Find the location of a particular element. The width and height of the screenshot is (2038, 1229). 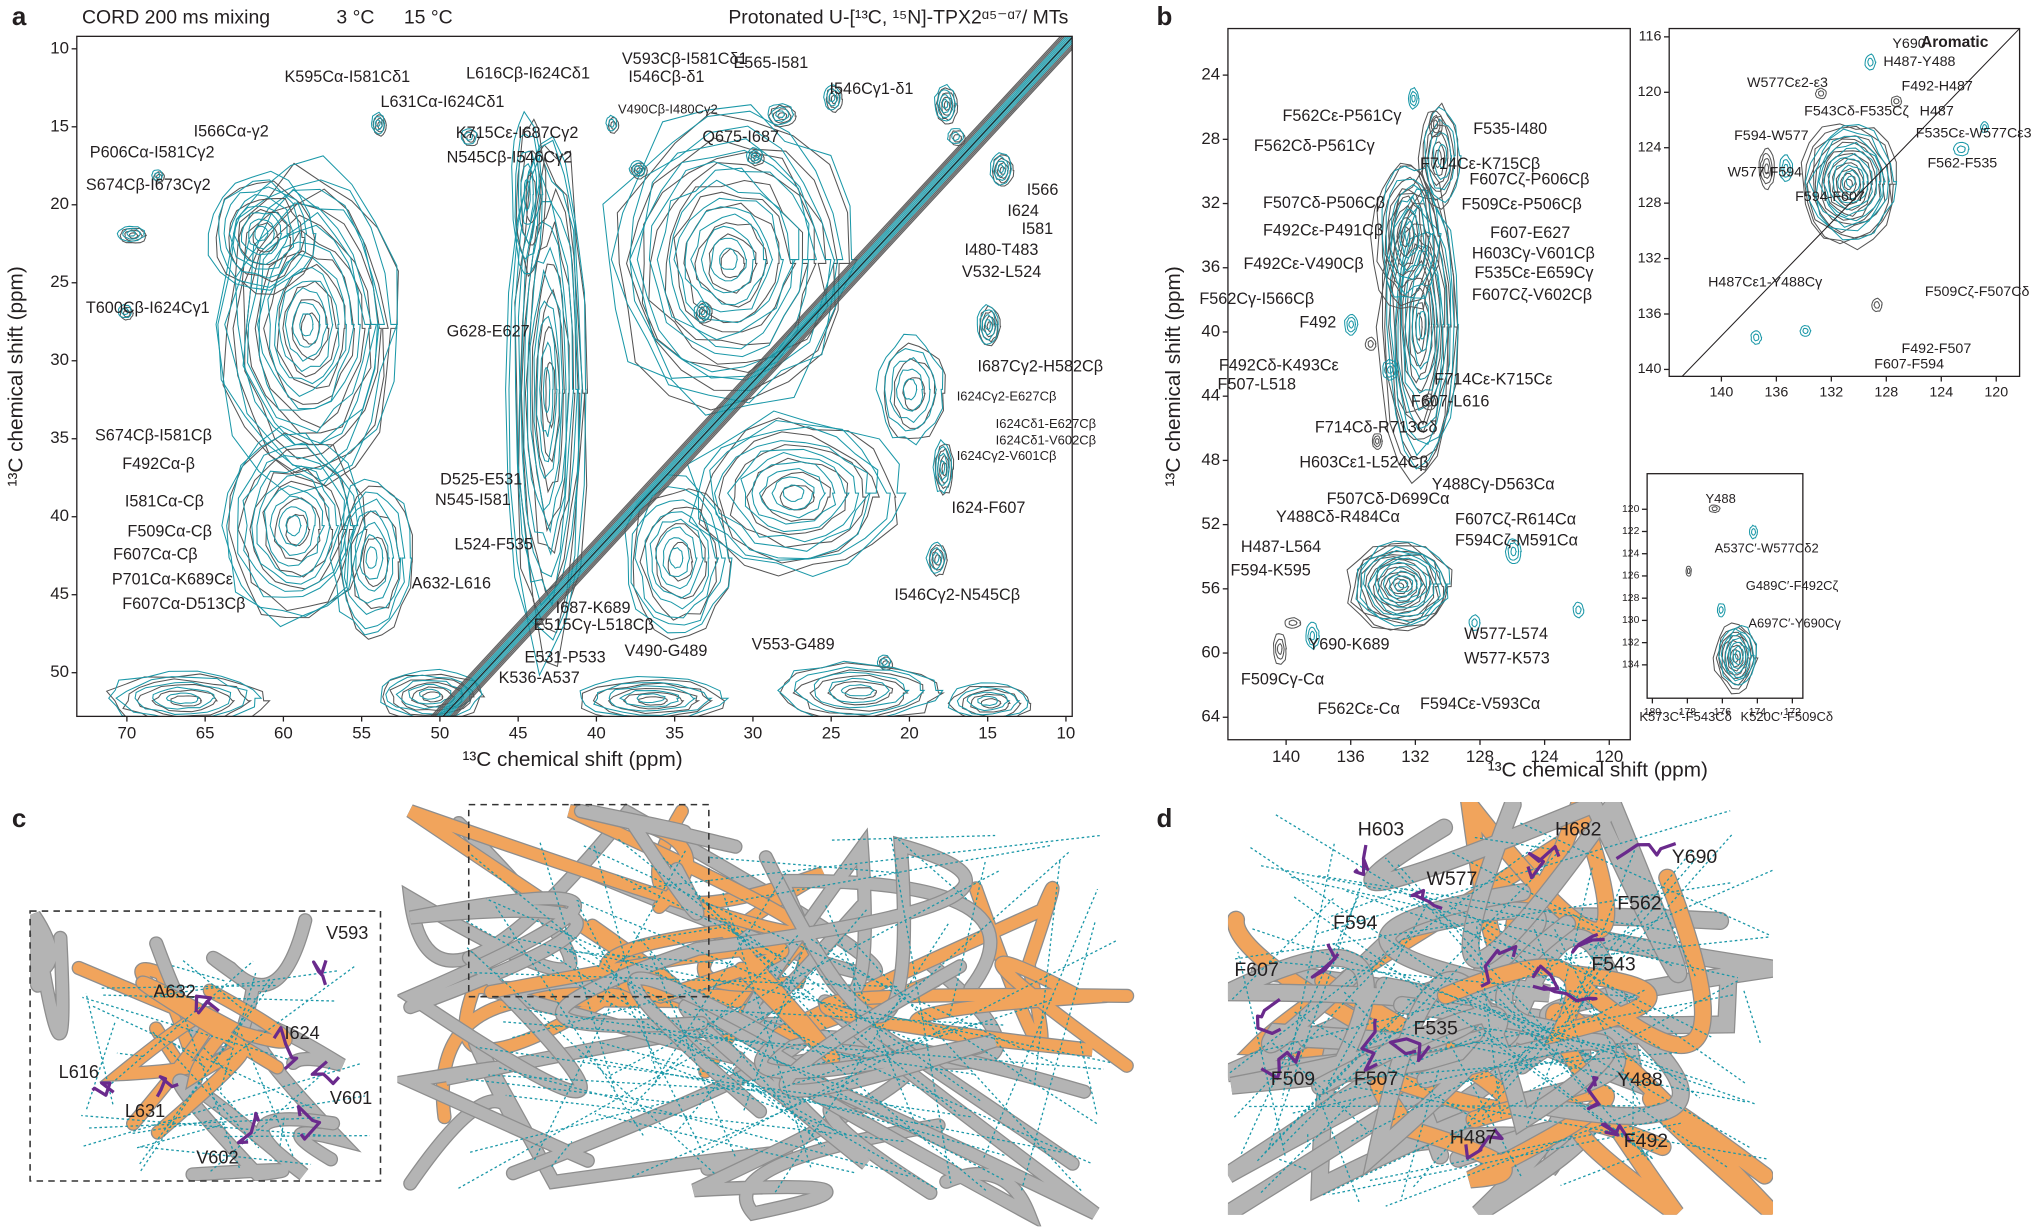

peak-label: I687Cγ2-H582Cβ is located at coordinates (1040, 367).